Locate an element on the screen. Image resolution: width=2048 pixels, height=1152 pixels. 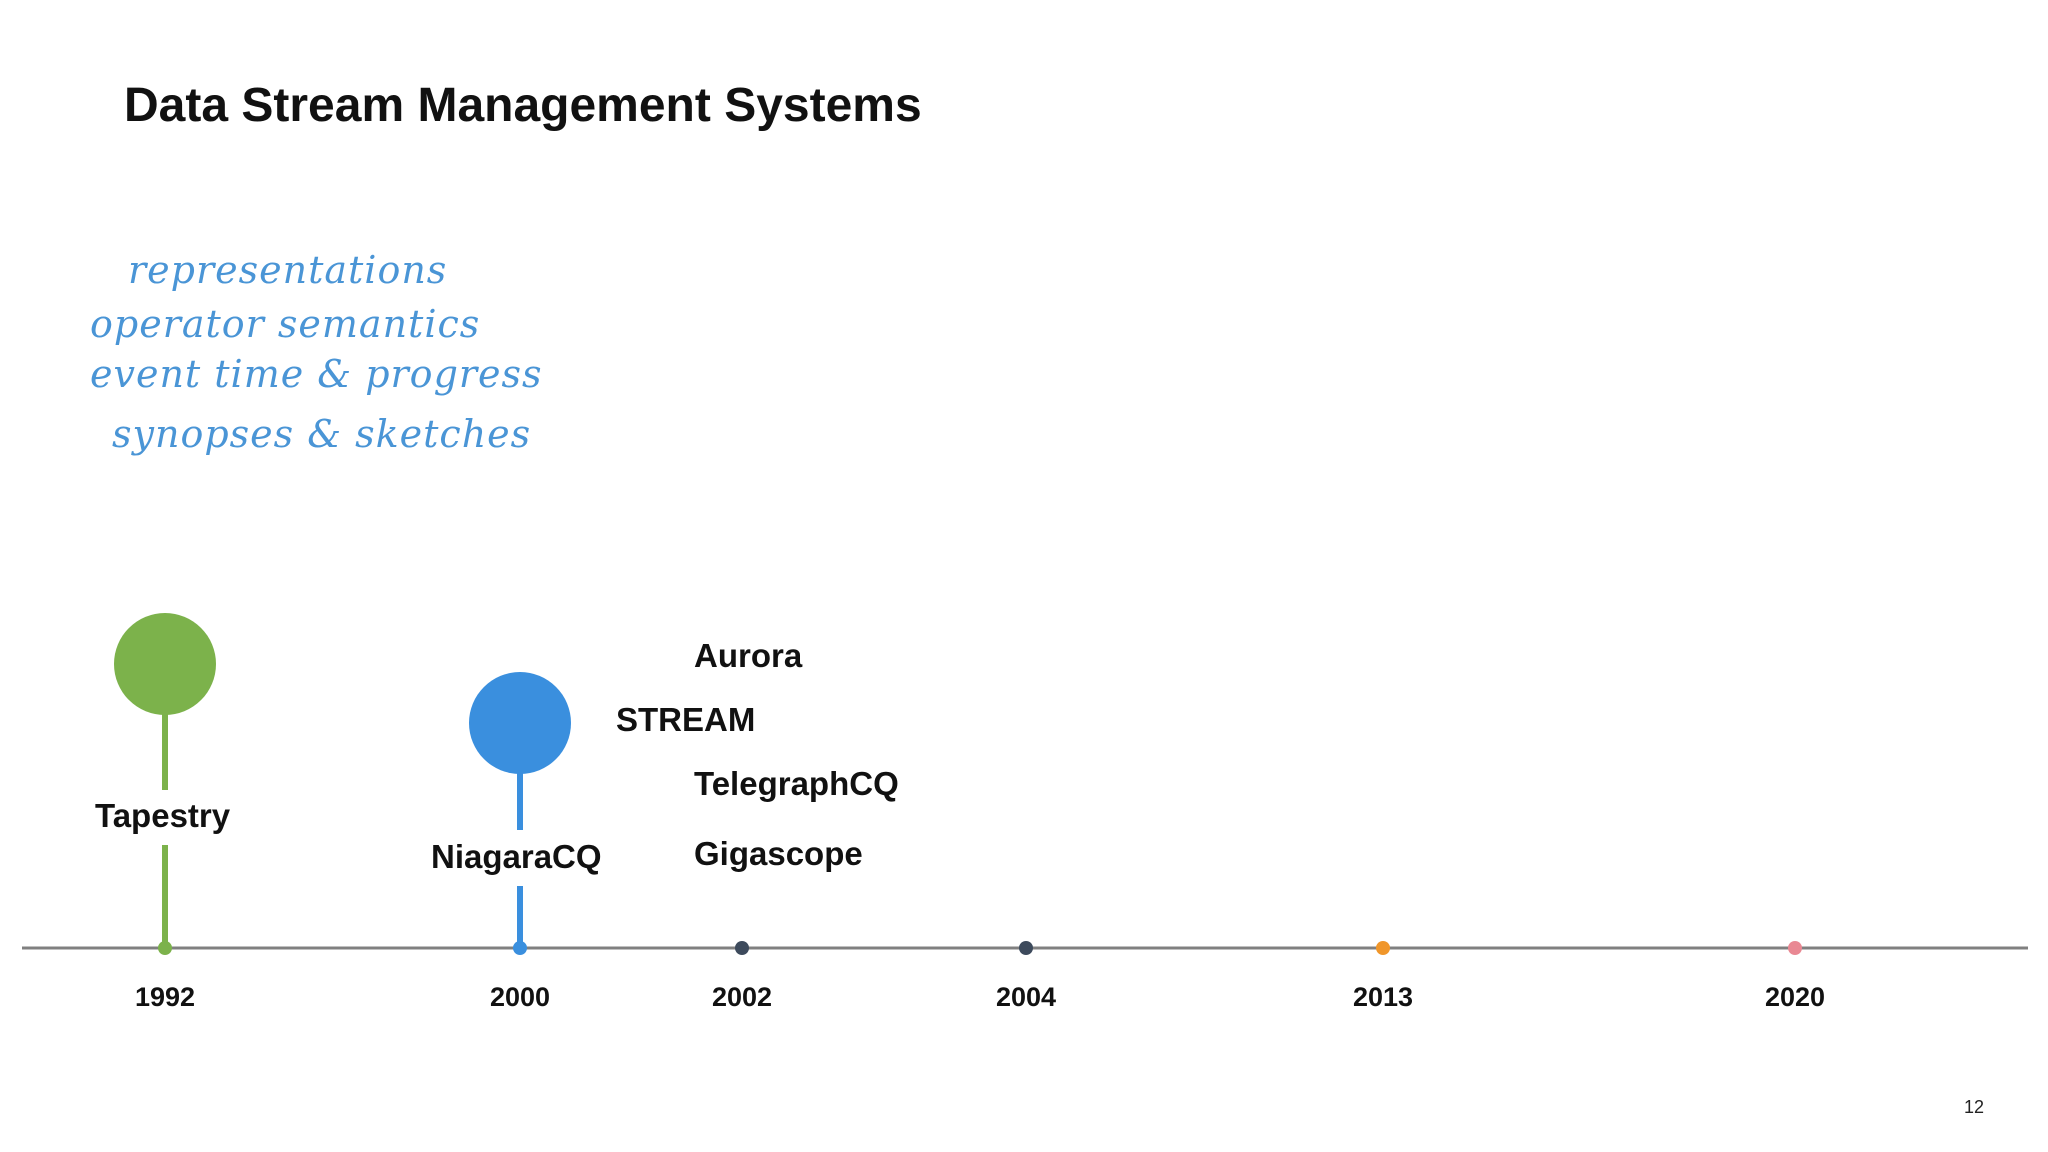
system-label-telegraphcq: TelegraphCQ is located at coordinates (796, 784).